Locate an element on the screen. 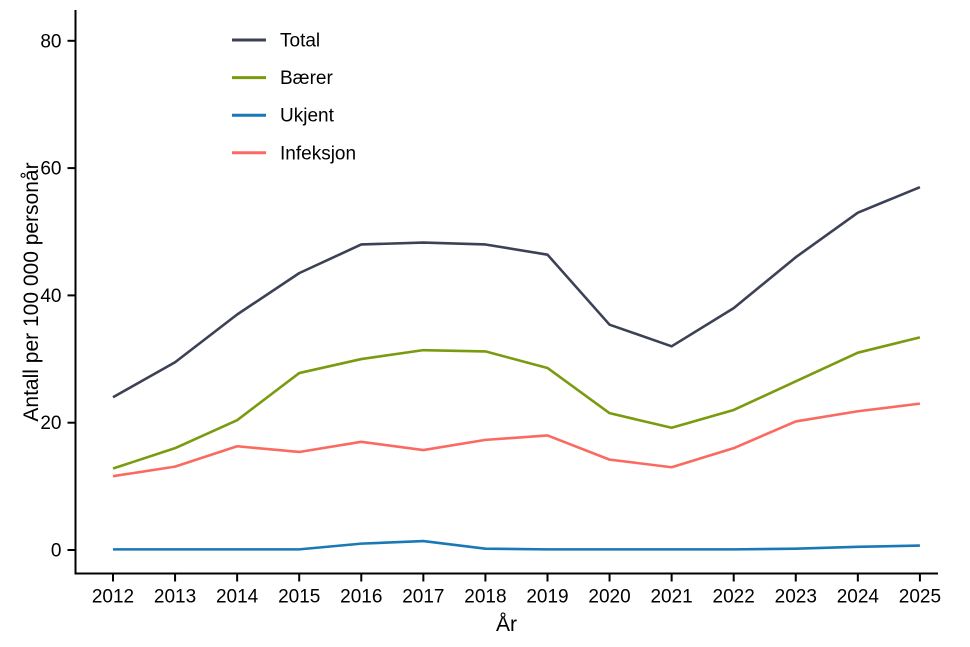 The image size is (970, 647). x-tick-label: 2013 is located at coordinates (175, 597).